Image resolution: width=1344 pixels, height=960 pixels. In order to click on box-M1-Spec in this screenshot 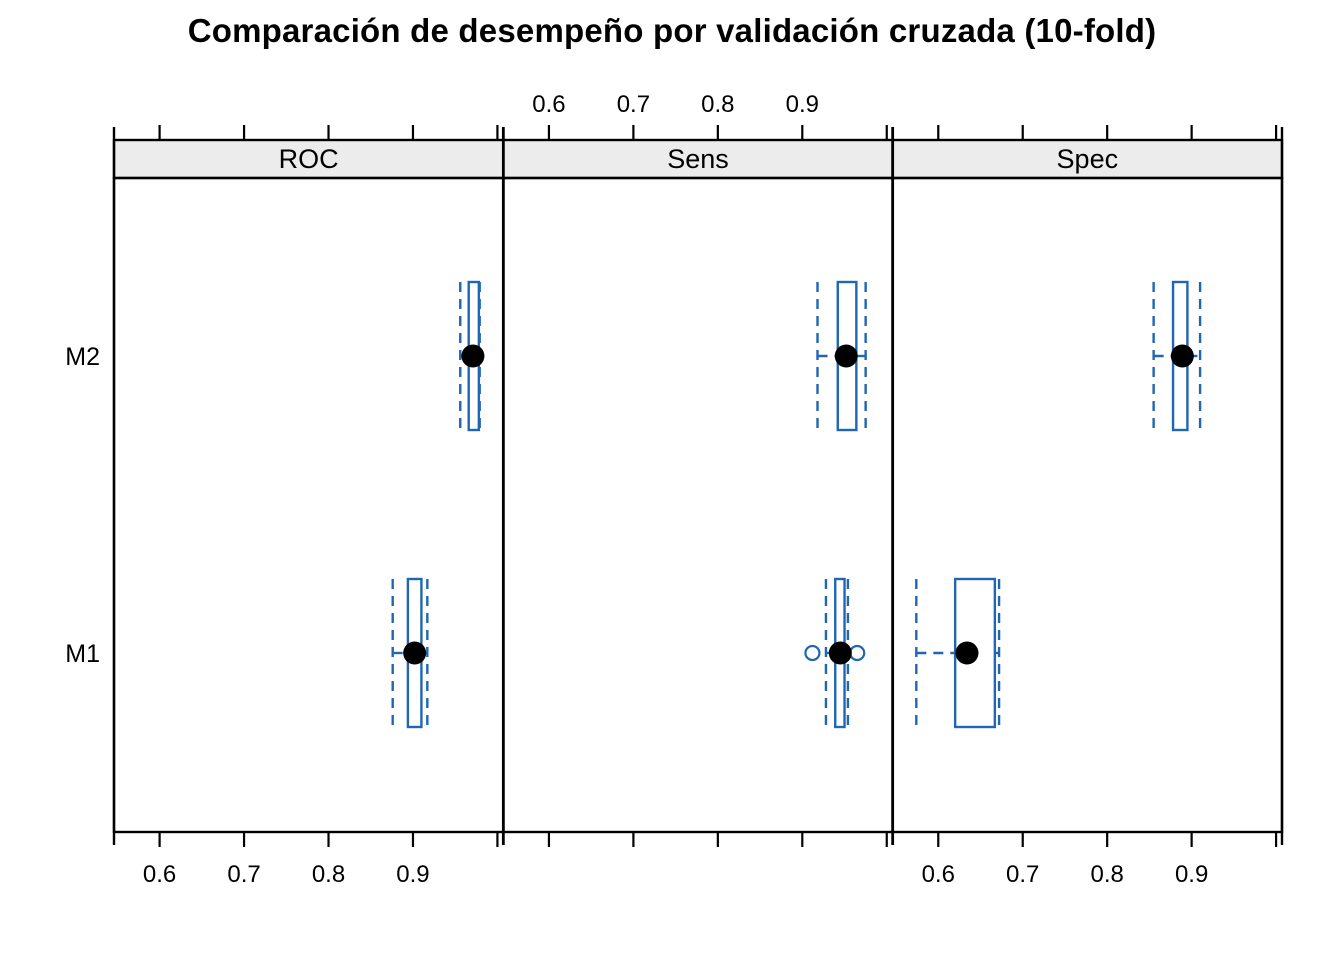, I will do `click(975, 653)`.